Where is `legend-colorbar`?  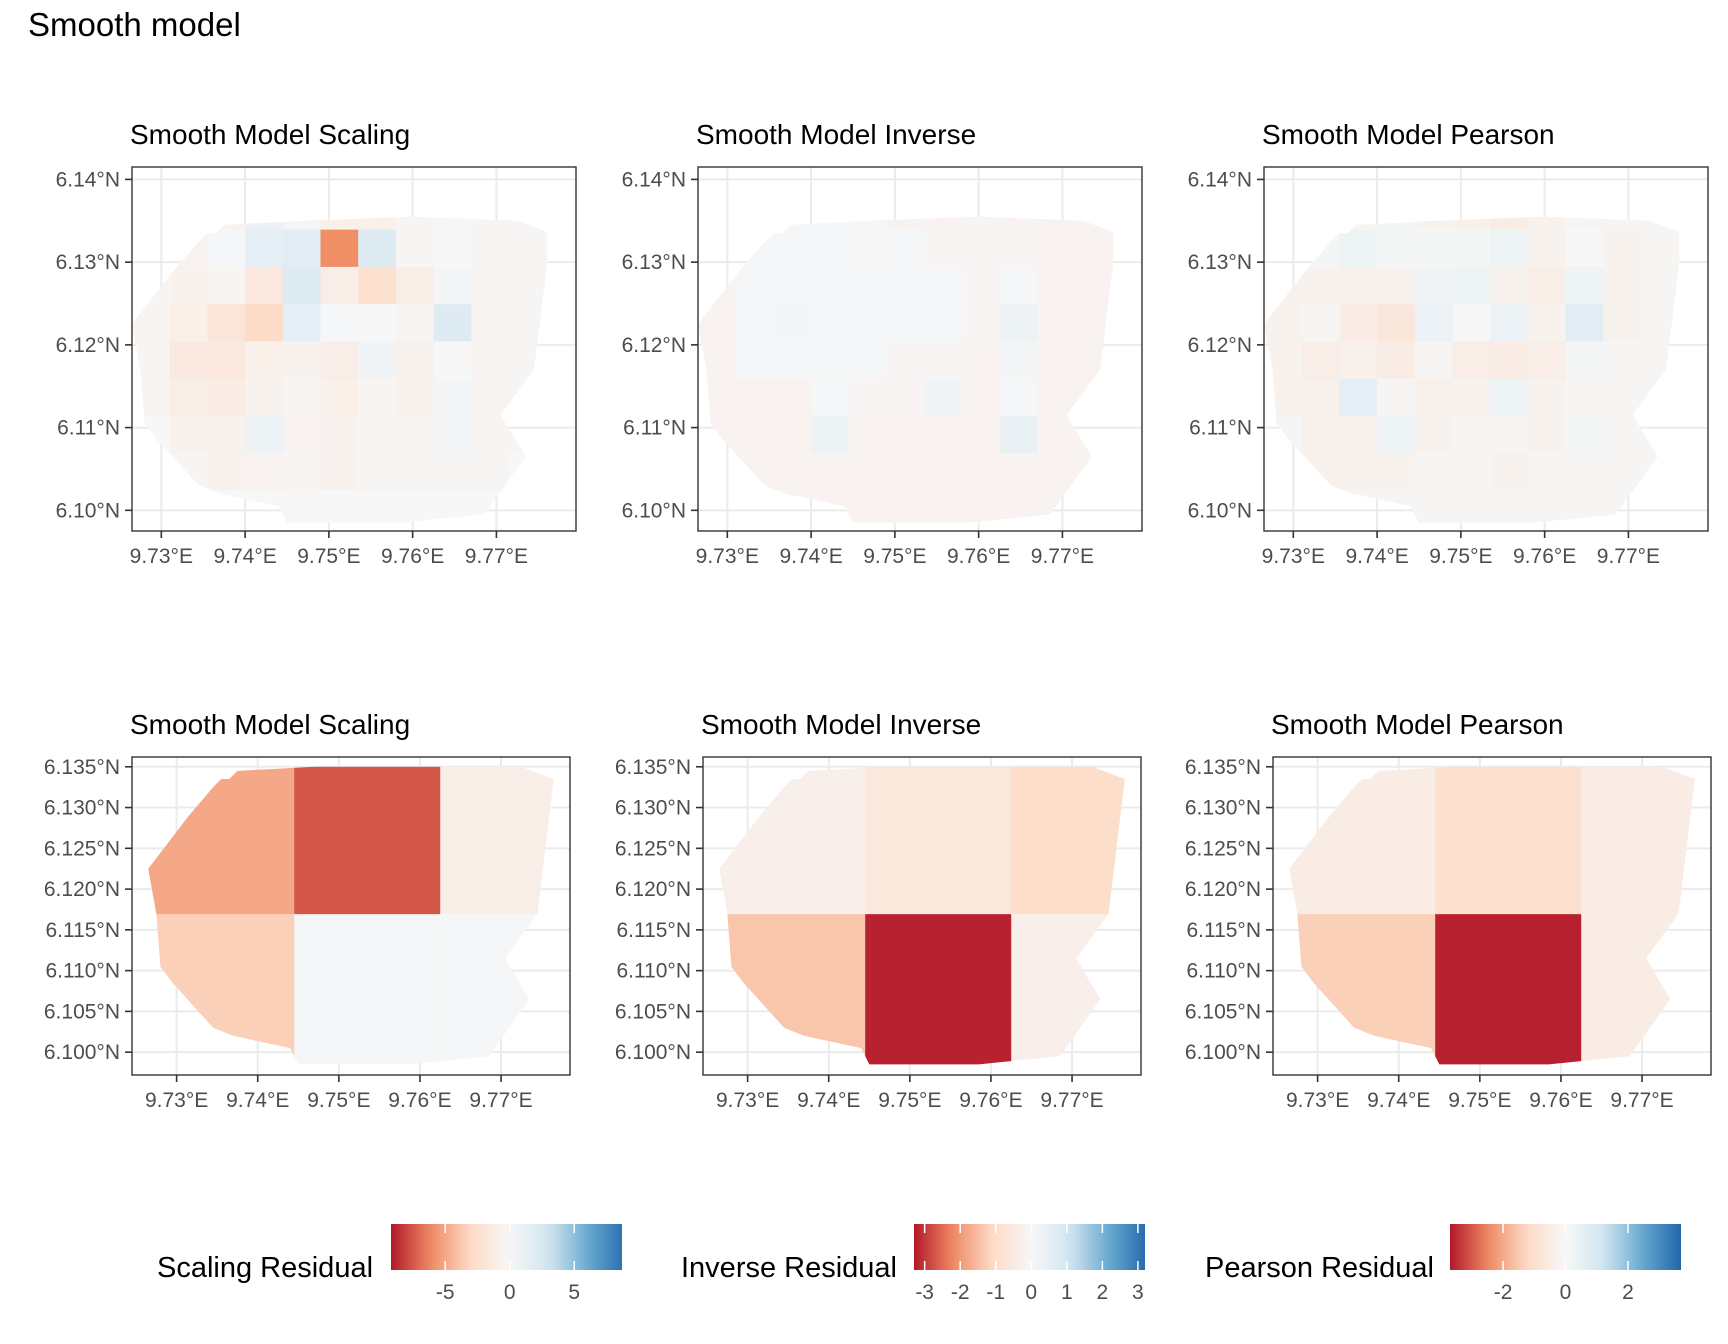
legend-colorbar is located at coordinates (1029, 1247).